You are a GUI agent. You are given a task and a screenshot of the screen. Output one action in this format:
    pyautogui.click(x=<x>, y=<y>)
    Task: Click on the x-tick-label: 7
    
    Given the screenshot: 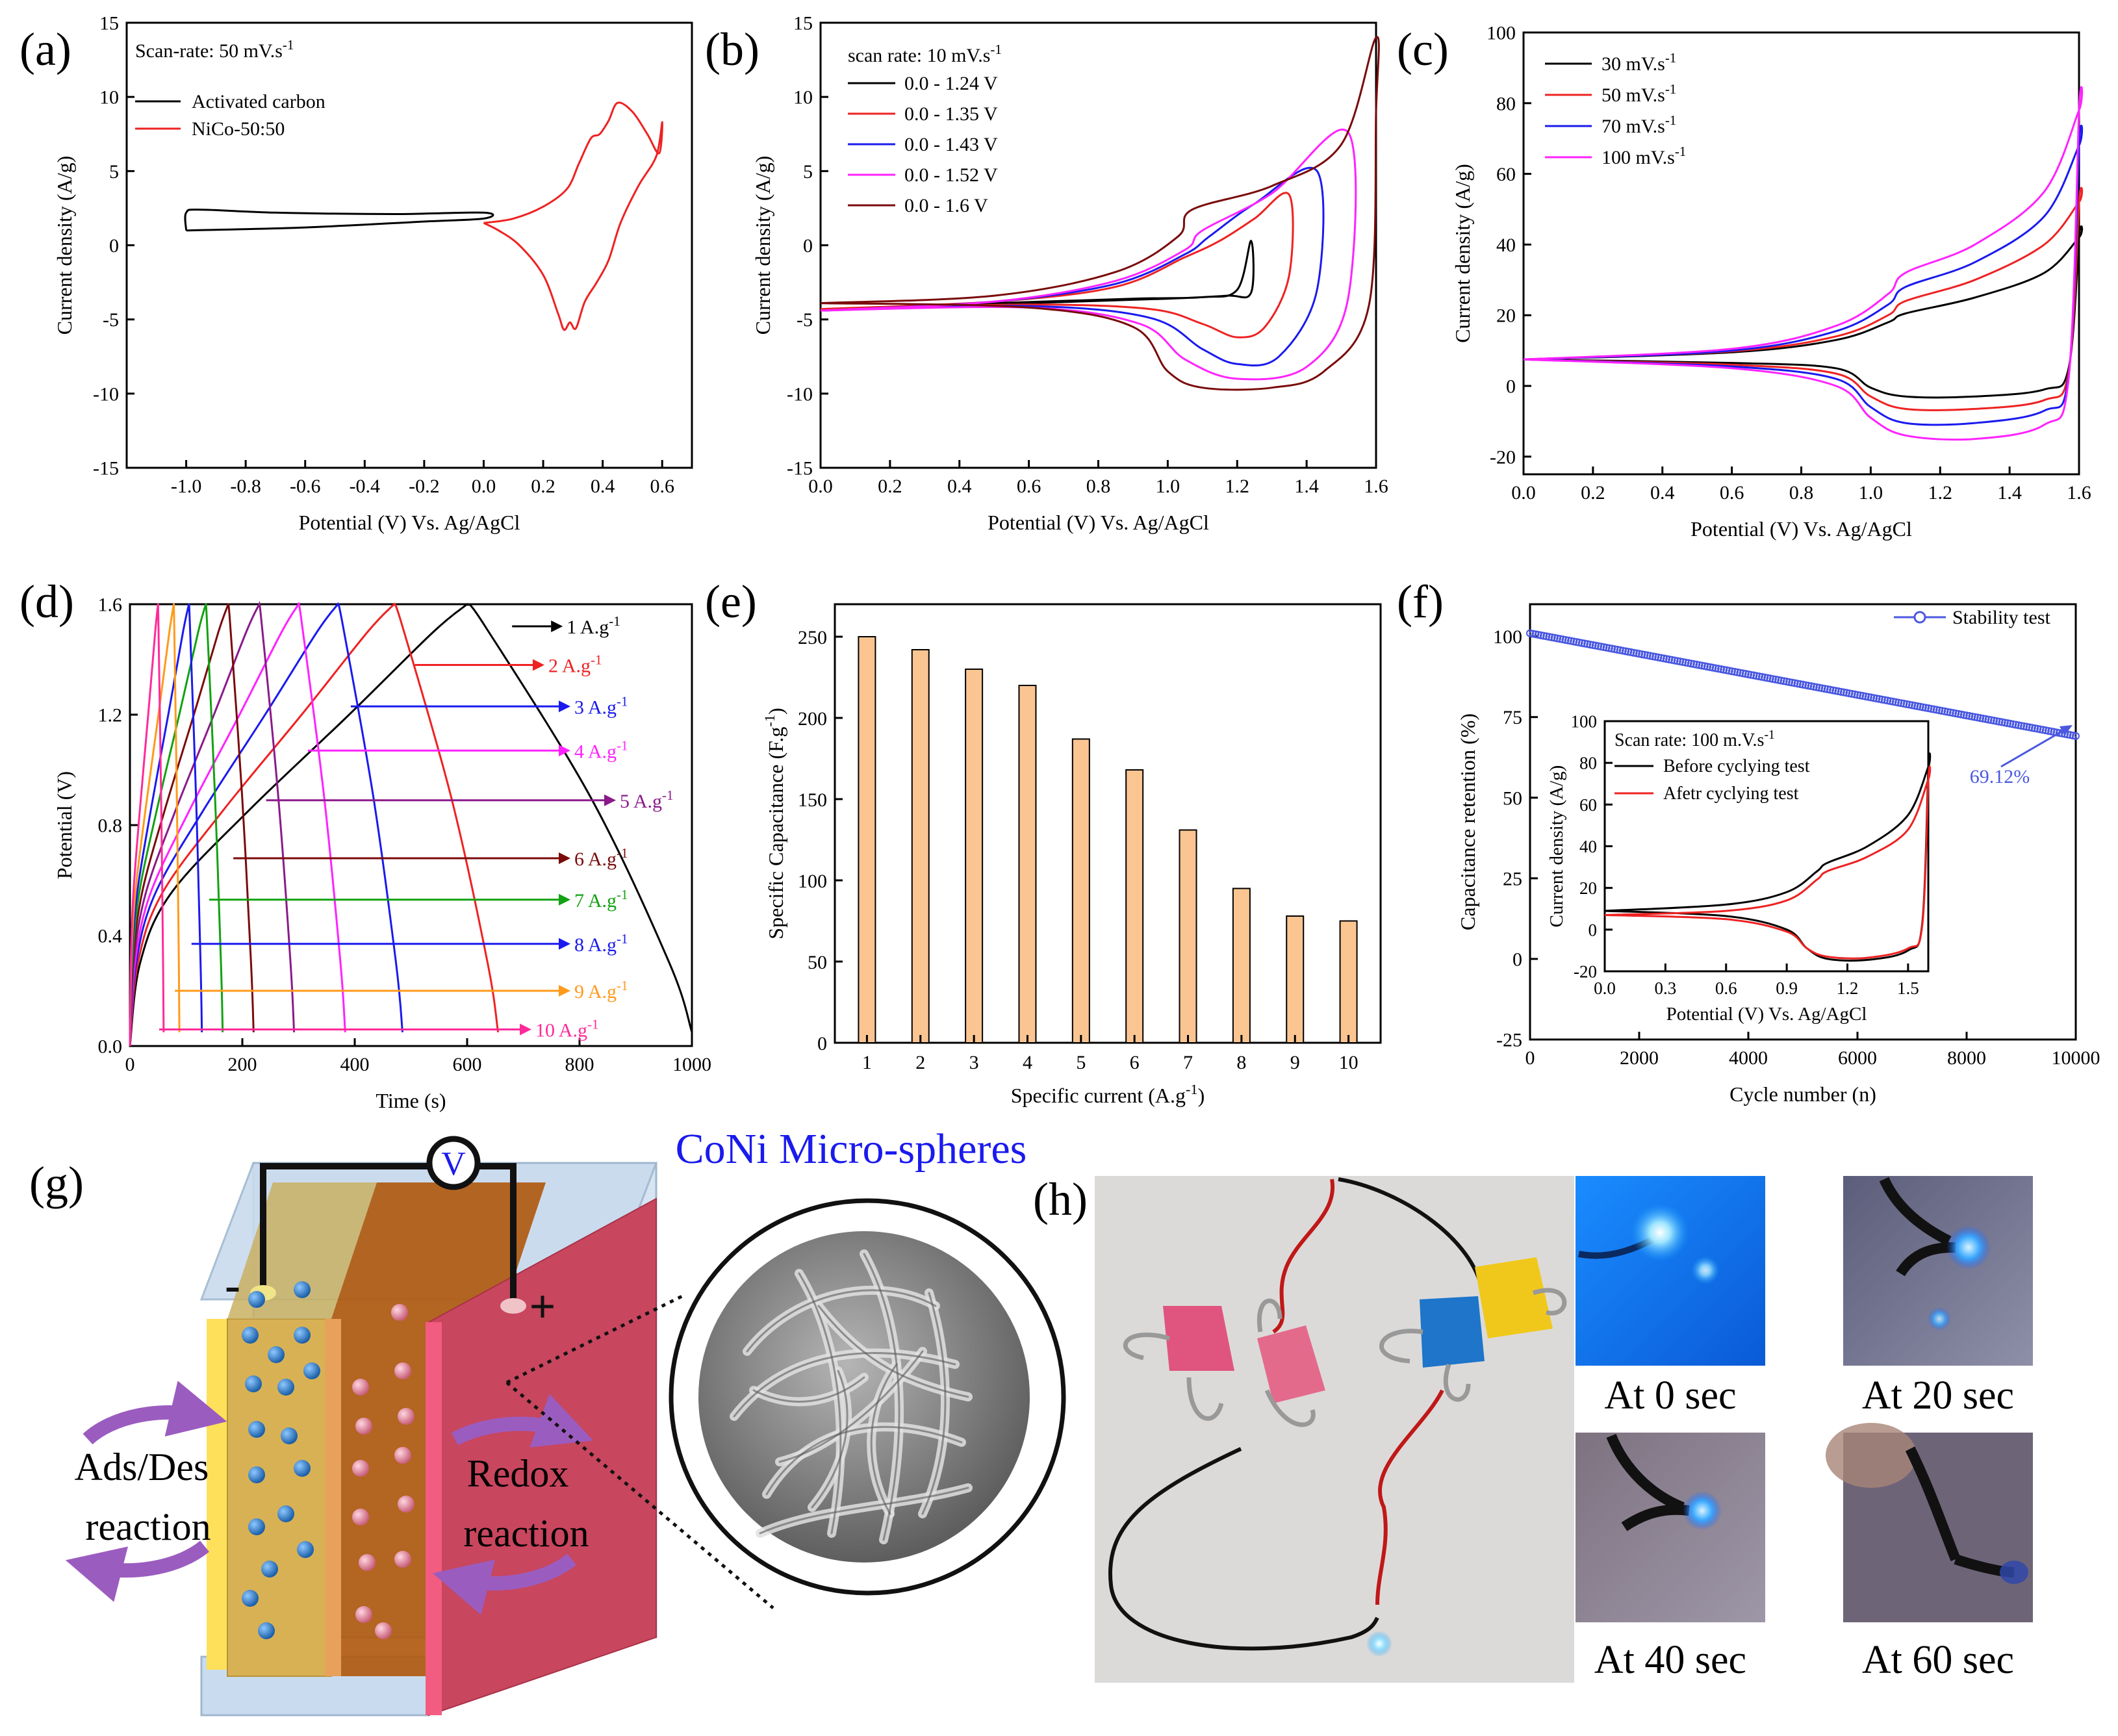 What is the action you would take?
    pyautogui.click(x=1188, y=1062)
    